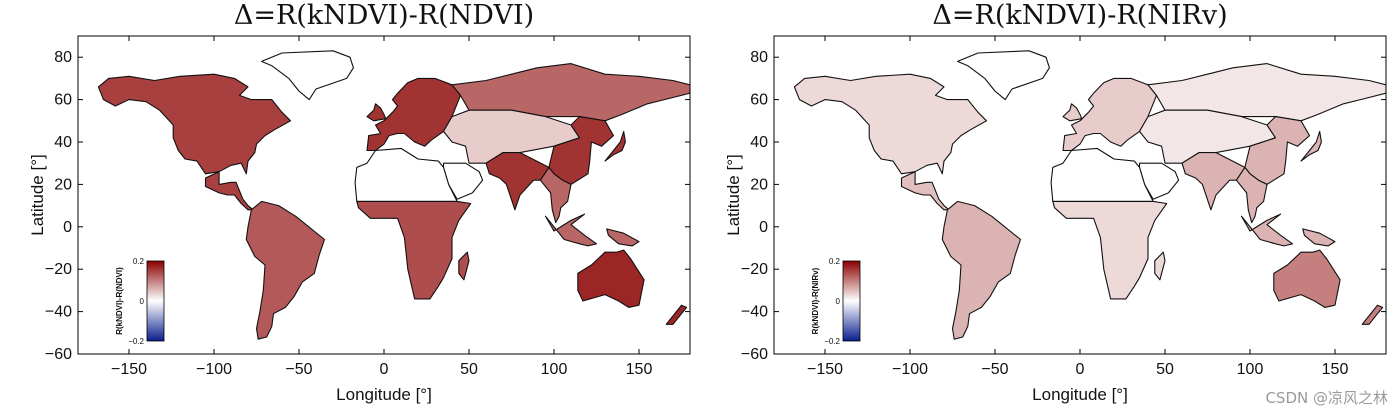  Describe the element at coordinates (1080, 15) in the screenshot. I see `chart-title-right: Δ=R(kNDVI)-R(NIRv)` at that location.